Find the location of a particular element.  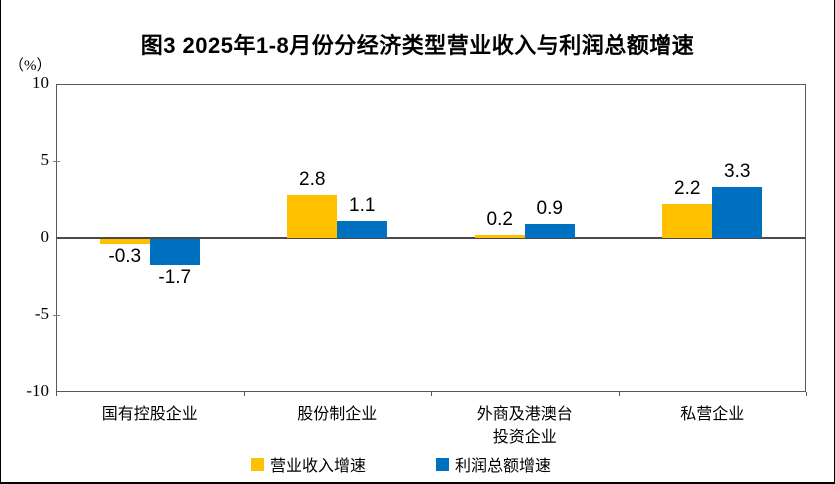

y-tick-label: 5 is located at coordinates (45, 159).